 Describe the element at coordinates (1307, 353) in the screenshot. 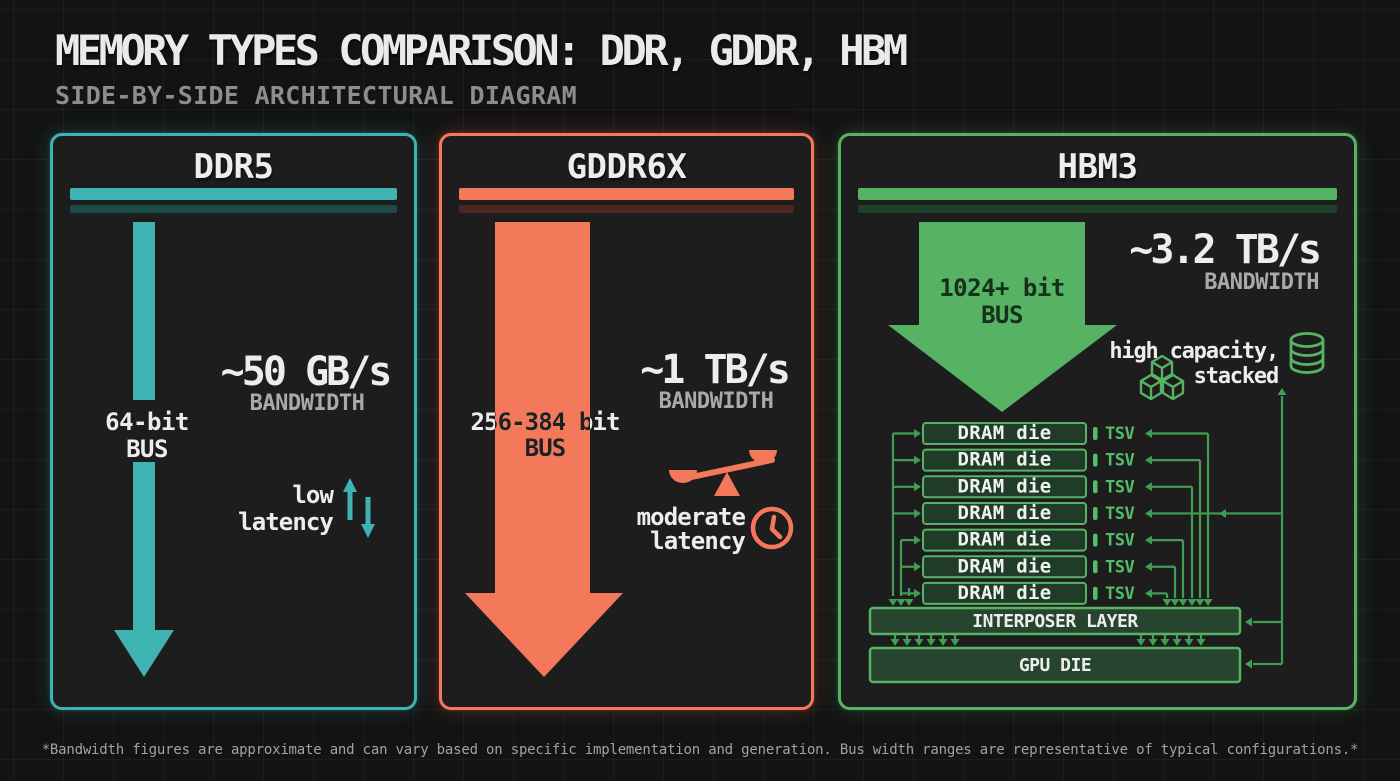

I see `database-stack-icon` at that location.